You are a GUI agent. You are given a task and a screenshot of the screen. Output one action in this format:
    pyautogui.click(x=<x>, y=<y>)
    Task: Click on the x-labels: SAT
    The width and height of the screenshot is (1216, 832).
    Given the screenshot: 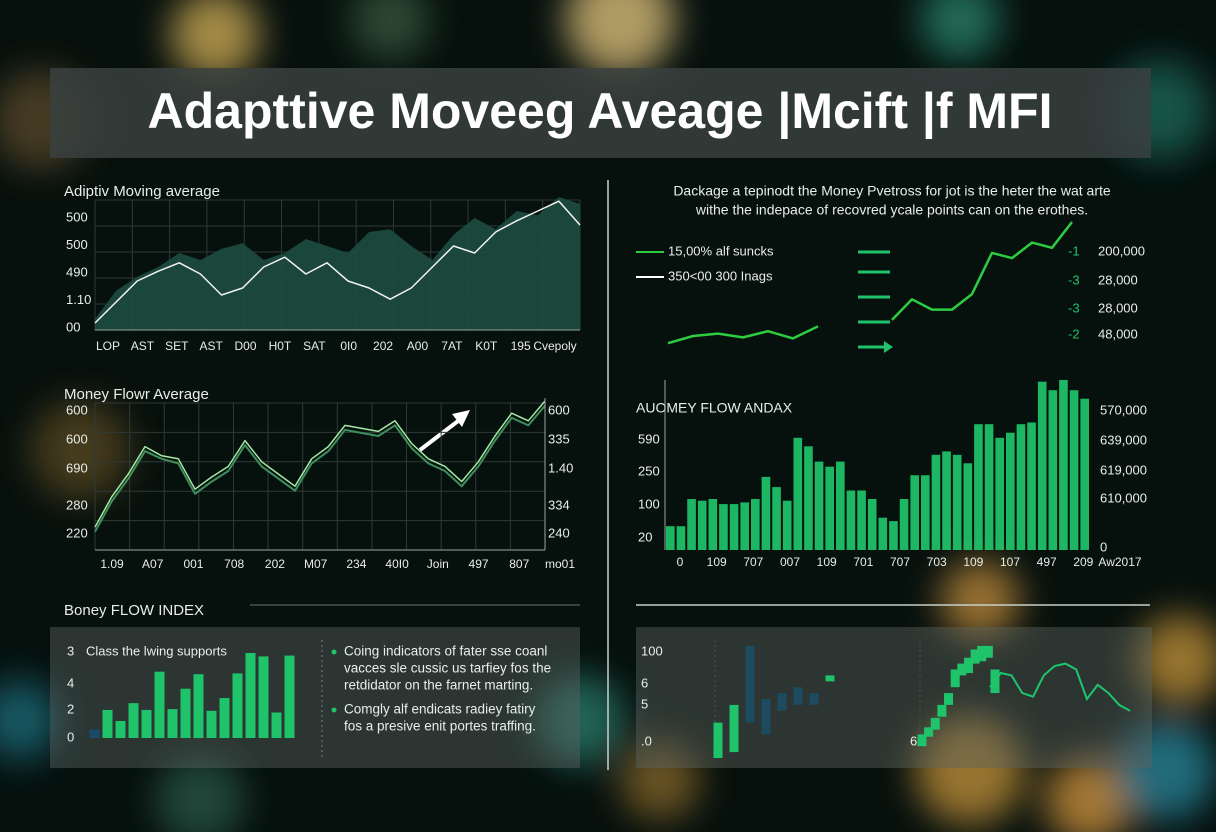 What is the action you would take?
    pyautogui.click(x=314, y=346)
    